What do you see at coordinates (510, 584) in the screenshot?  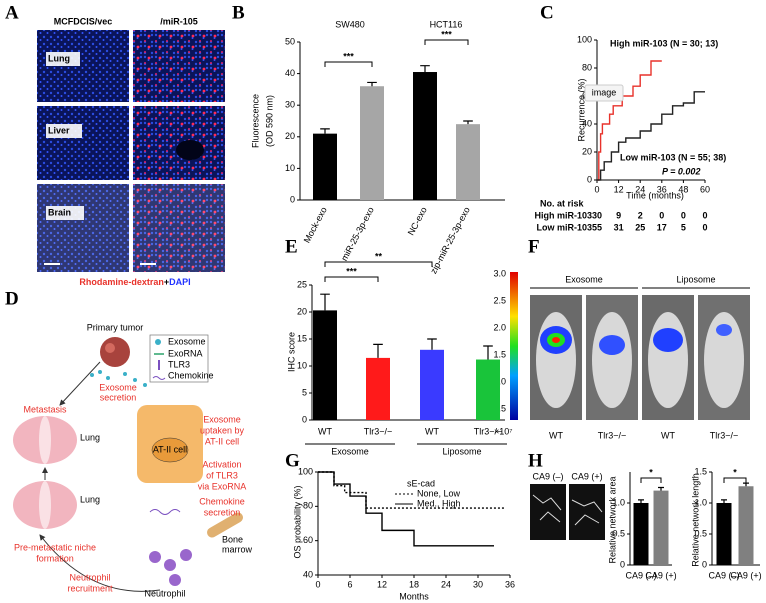 I see `x-tick-label: 36` at bounding box center [510, 584].